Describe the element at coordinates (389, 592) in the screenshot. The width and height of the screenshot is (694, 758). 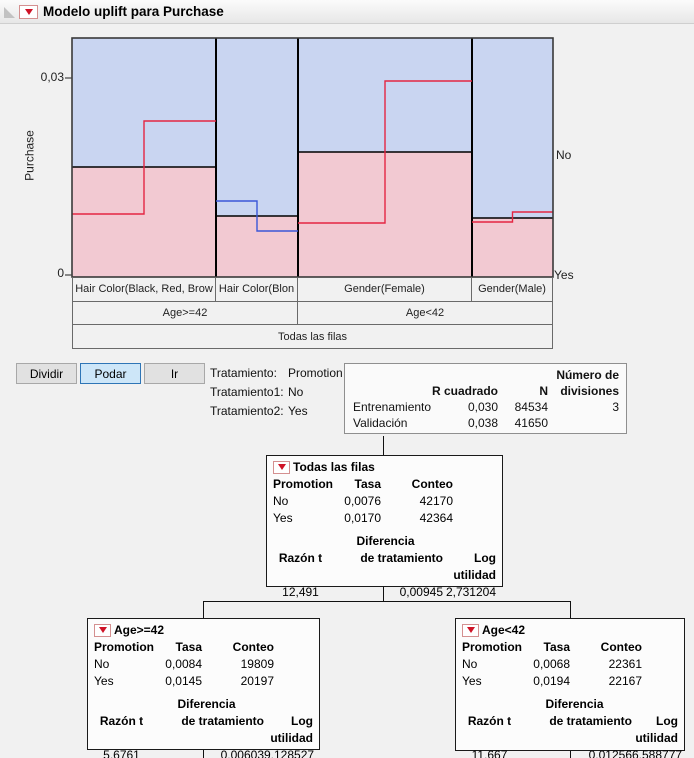
I see `node-stats-row: 12,491 0,00945 2,731204` at that location.